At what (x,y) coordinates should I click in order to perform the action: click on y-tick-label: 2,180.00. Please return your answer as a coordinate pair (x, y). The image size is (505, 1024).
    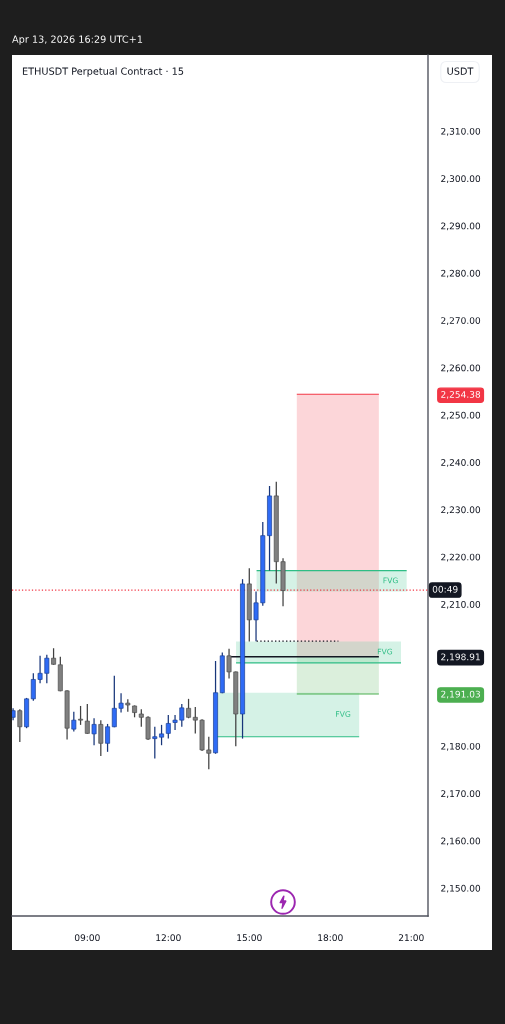
    Looking at the image, I should click on (461, 746).